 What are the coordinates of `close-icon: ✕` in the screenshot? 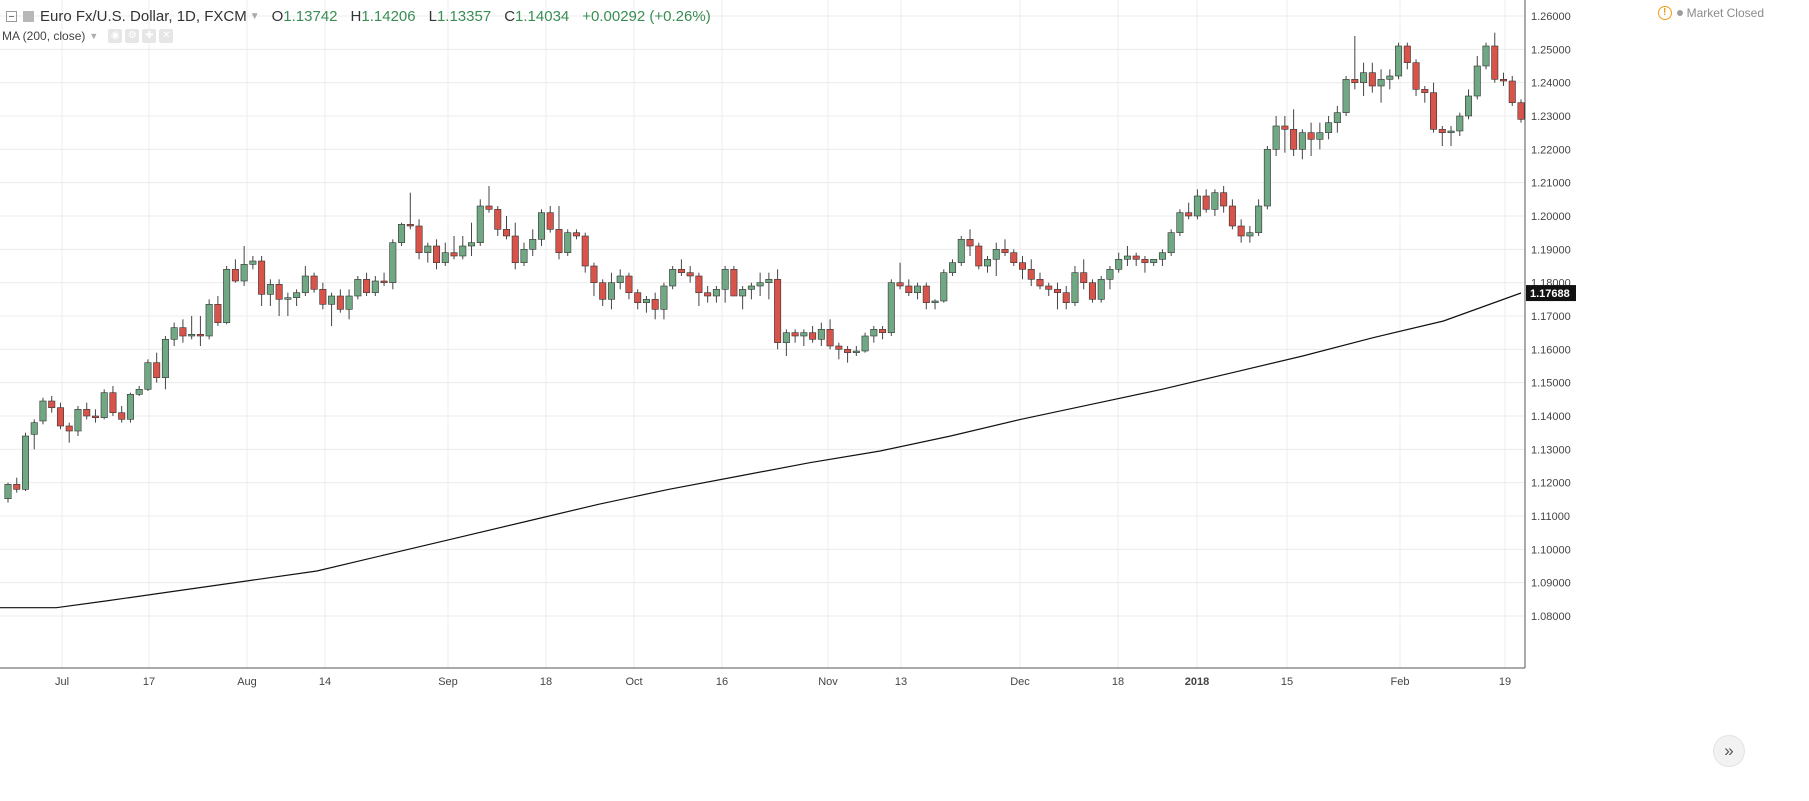 It's located at (166, 36).